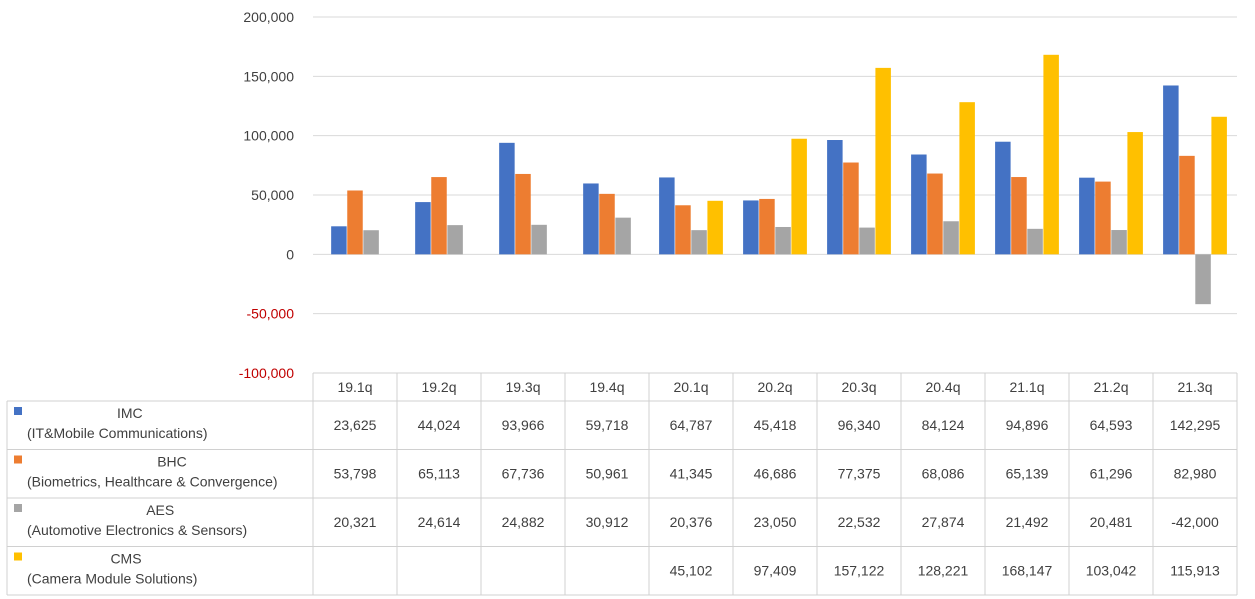 Image resolution: width=1255 pixels, height=599 pixels. I want to click on data-value-label: 77,375, so click(859, 474).